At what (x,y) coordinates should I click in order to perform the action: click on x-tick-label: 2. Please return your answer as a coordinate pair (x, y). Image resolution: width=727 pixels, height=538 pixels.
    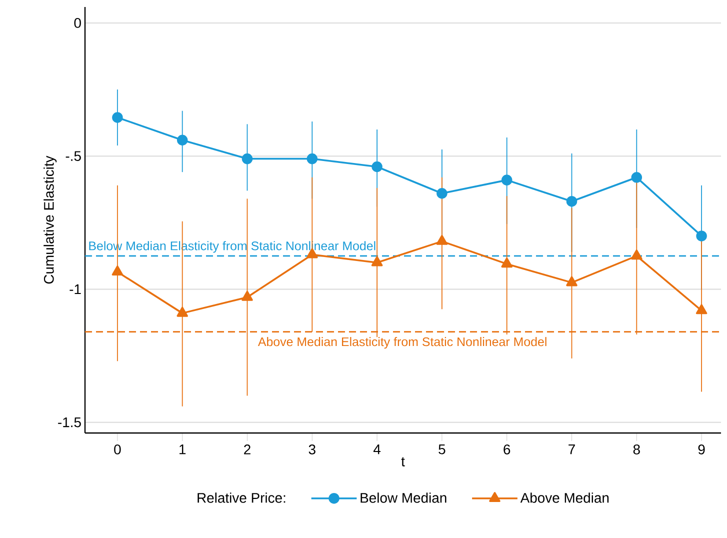
    Looking at the image, I should click on (247, 449).